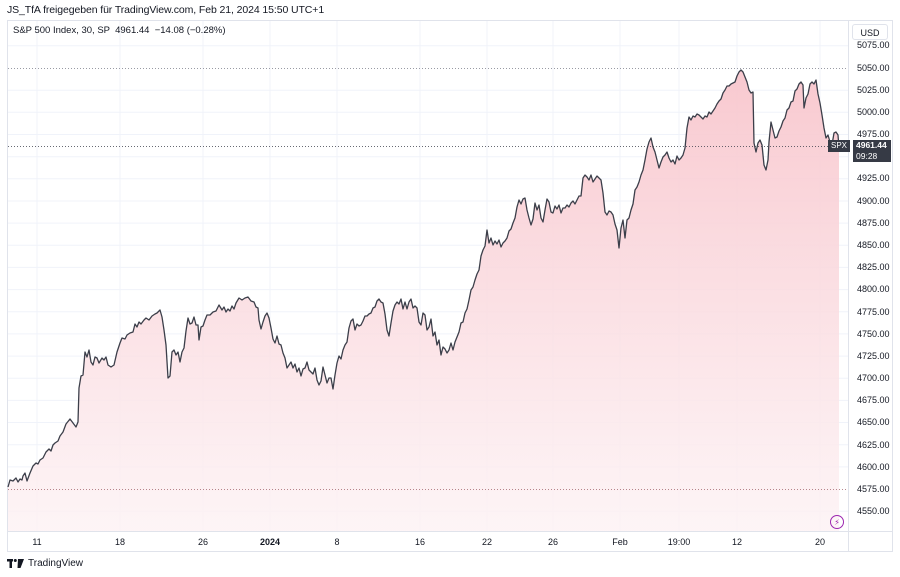 This screenshot has width=900, height=577. What do you see at coordinates (873, 223) in the screenshot?
I see `price-tick: 4875.00` at bounding box center [873, 223].